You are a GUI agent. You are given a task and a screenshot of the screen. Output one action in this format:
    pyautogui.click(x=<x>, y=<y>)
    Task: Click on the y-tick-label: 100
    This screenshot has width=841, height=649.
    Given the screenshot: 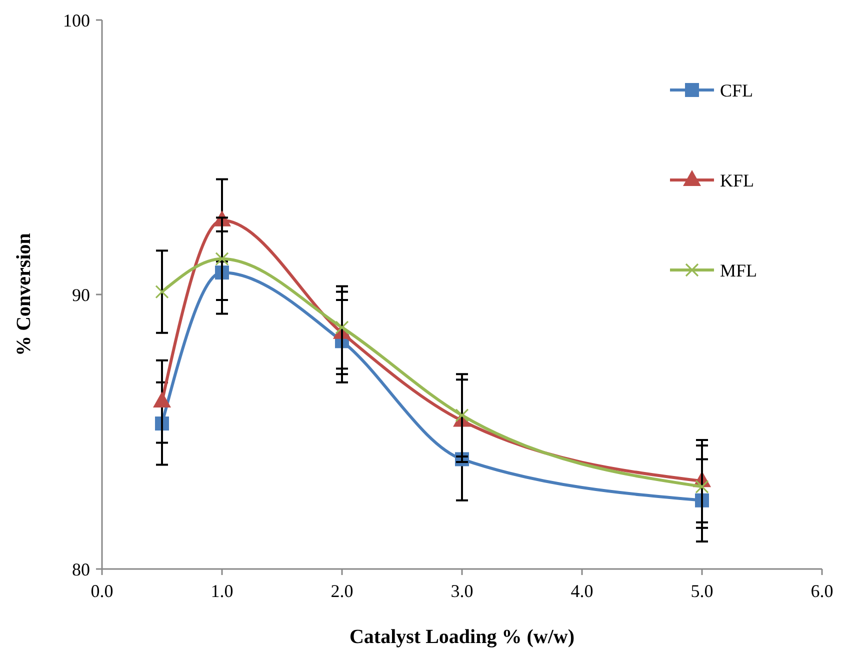 What is the action you would take?
    pyautogui.click(x=76, y=20)
    